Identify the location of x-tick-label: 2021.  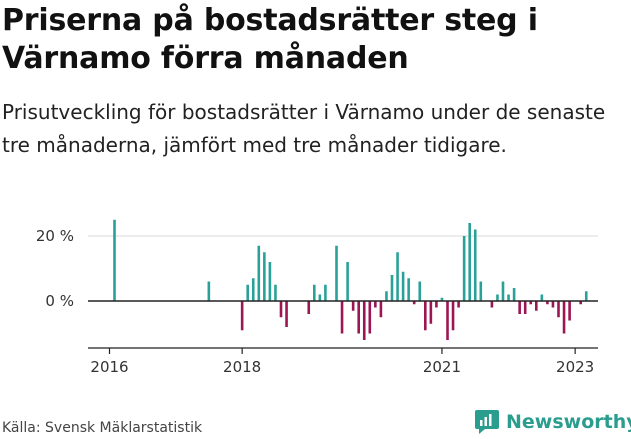
(442, 367).